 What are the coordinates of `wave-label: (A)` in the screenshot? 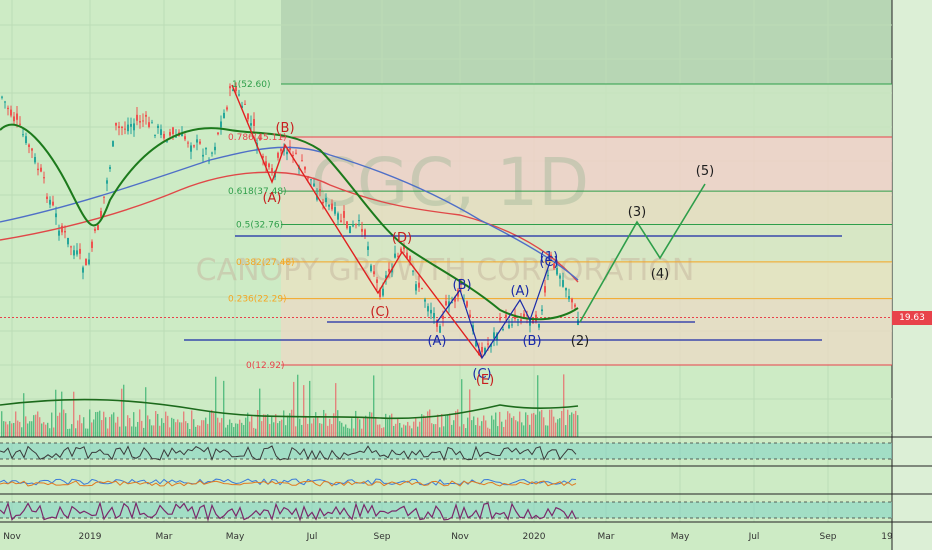 It's located at (519, 291).